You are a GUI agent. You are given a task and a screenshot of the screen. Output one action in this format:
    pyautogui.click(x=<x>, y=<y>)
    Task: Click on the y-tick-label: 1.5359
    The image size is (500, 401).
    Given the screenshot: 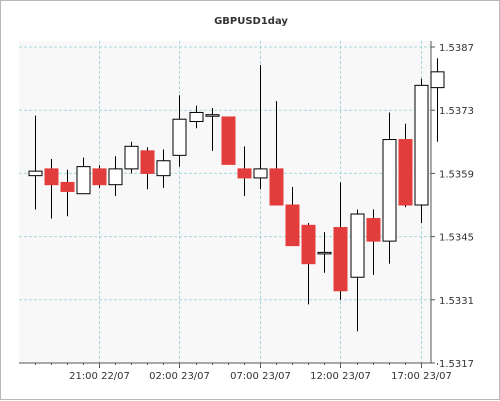 What is the action you would take?
    pyautogui.click(x=456, y=174)
    